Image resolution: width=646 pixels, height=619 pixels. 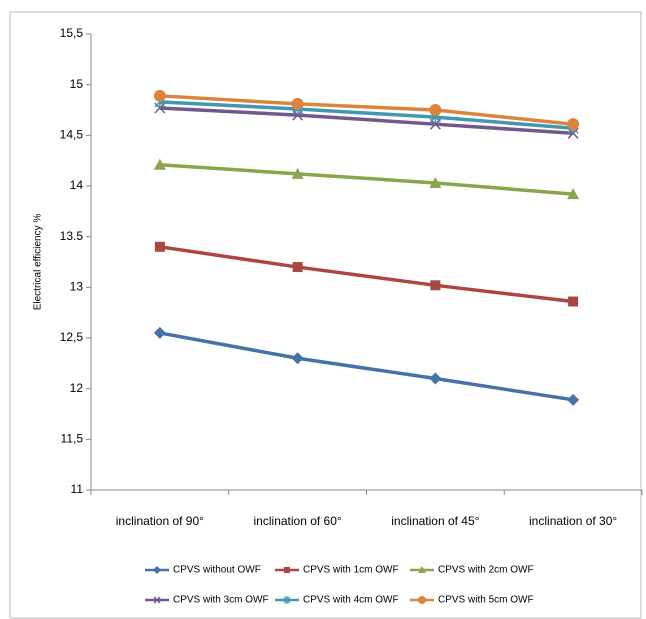 I want to click on y-tick-label: 12, so click(x=77, y=388).